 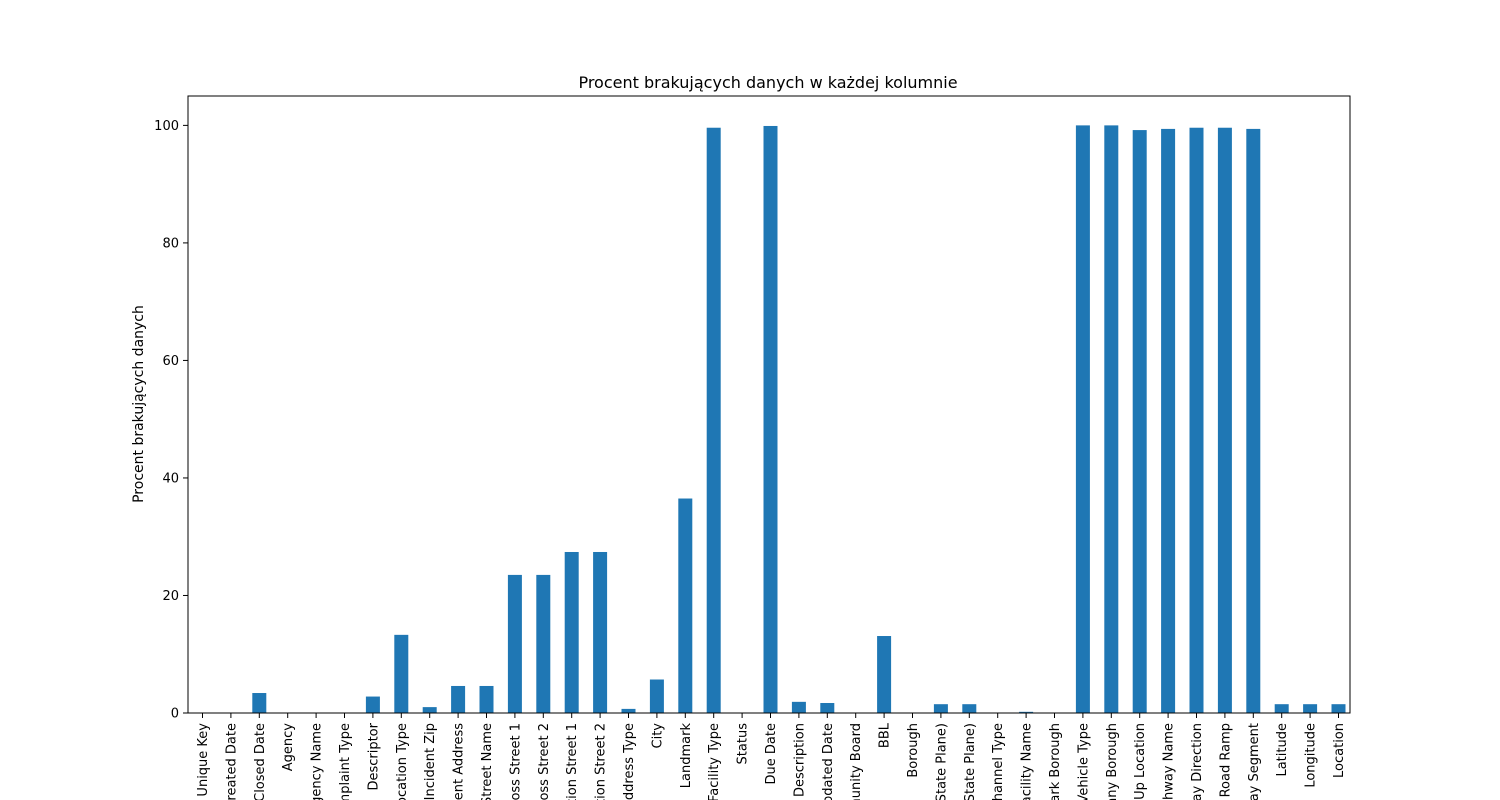 What do you see at coordinates (1083, 761) in the screenshot?
I see `x-tick-label: Vehicle Type` at bounding box center [1083, 761].